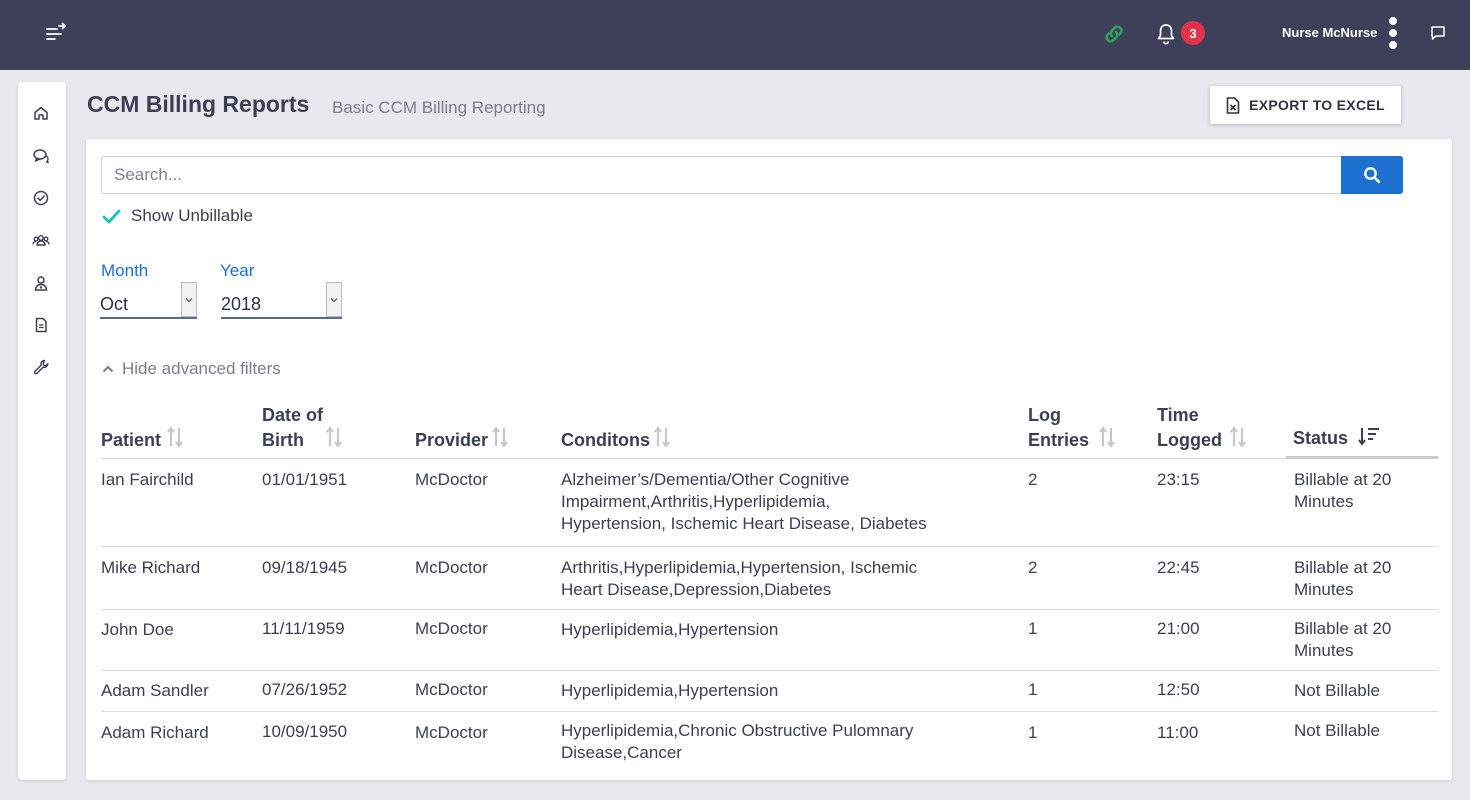 The width and height of the screenshot is (1470, 800). I want to click on show-unbillable-label: Show Unbillable, so click(192, 215).